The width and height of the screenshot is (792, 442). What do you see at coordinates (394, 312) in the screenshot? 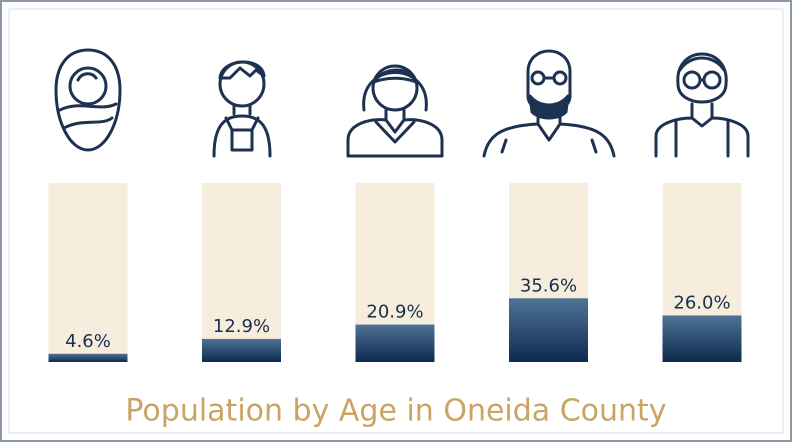
I see `value-label: 20.9%` at bounding box center [394, 312].